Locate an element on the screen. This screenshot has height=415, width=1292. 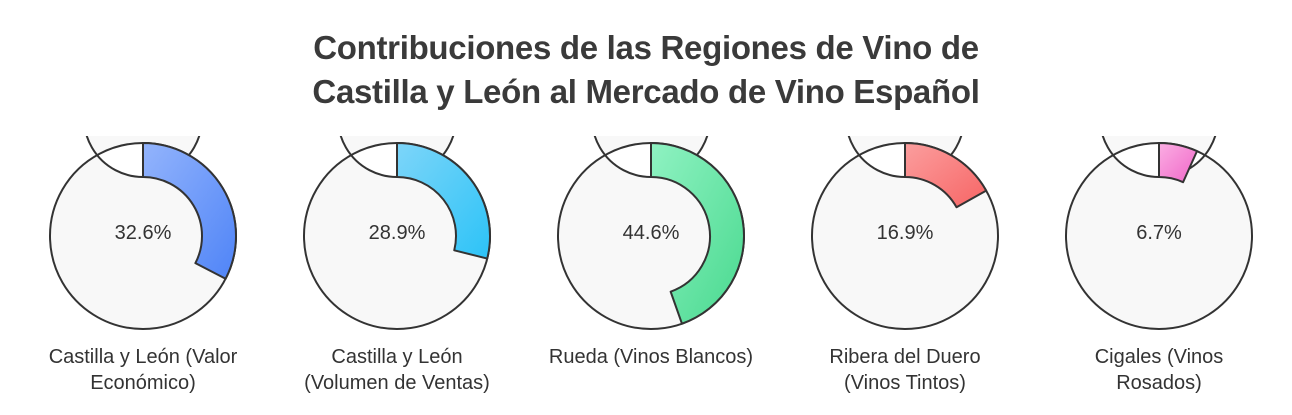
donut-chart-2: 28.9% is located at coordinates (397, 236).